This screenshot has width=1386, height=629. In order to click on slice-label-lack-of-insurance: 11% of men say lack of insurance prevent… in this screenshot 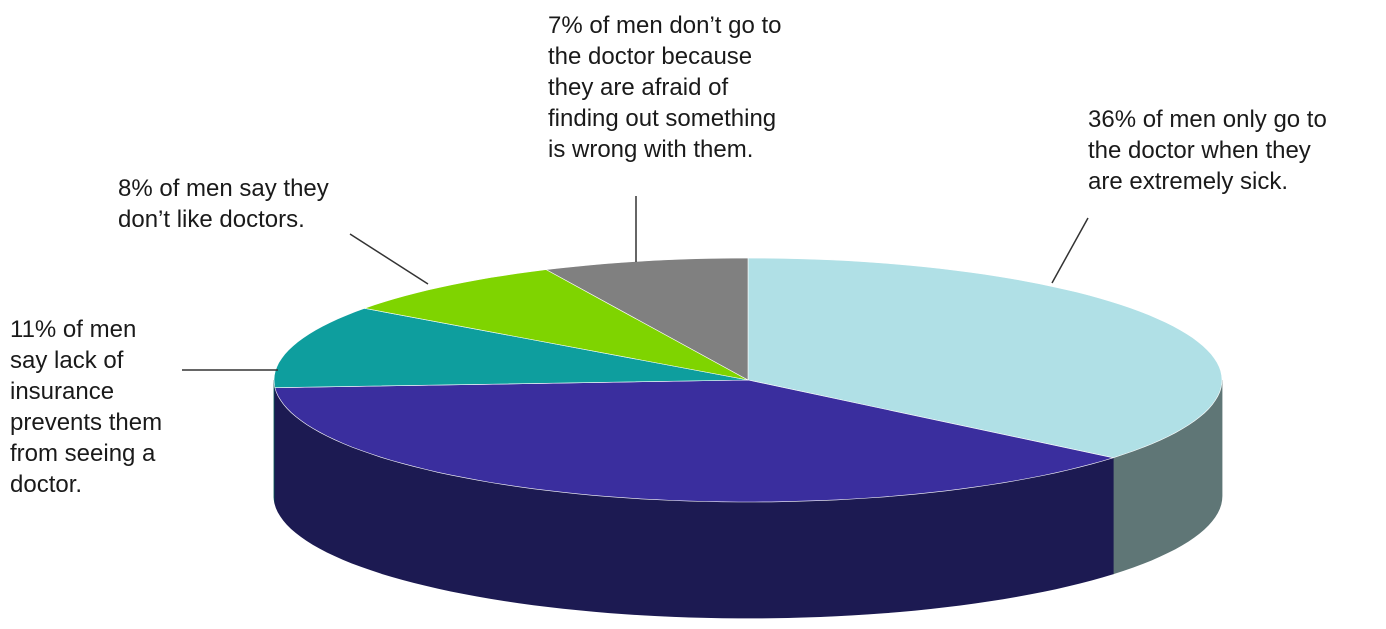, I will do `click(86, 407)`.